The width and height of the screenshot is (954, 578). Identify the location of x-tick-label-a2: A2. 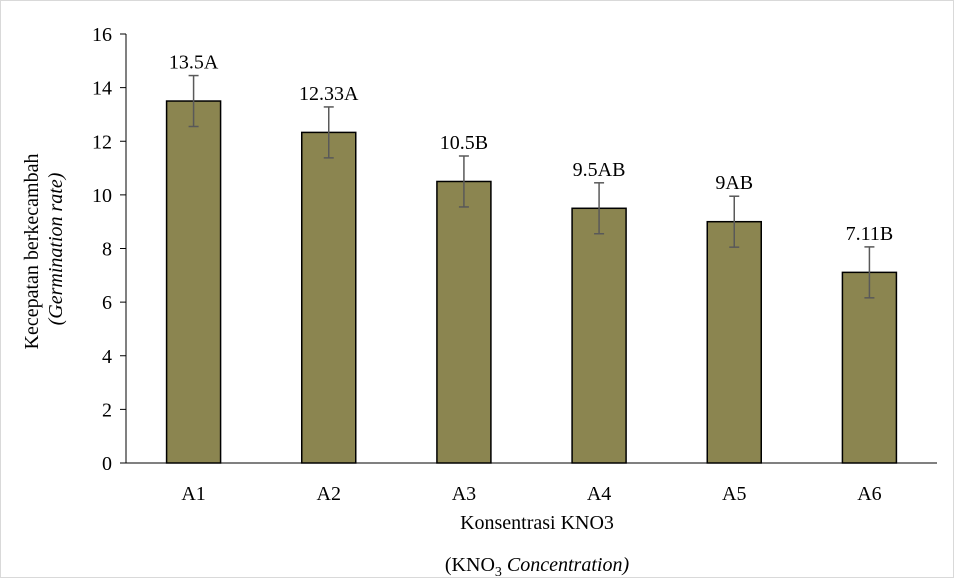
(329, 494).